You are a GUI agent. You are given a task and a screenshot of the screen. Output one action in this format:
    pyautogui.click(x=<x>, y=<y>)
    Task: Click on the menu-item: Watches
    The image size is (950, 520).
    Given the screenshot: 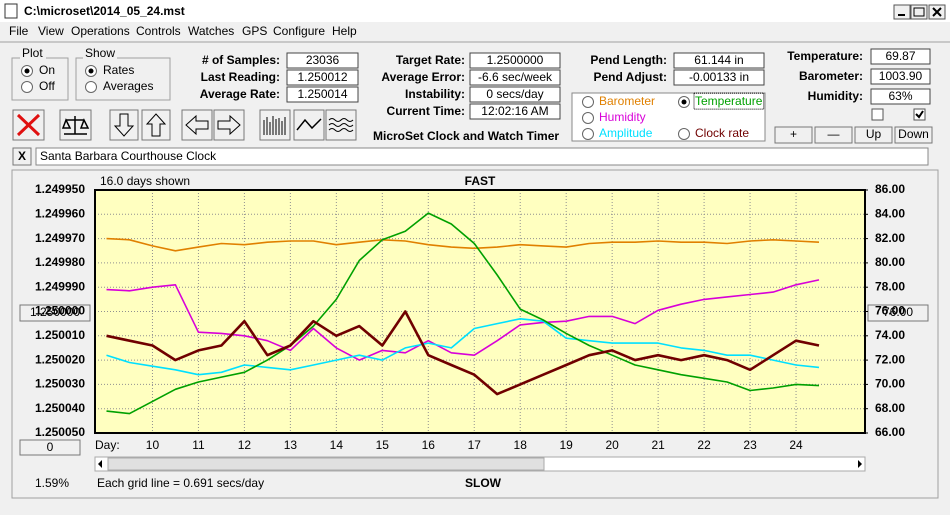 What is the action you would take?
    pyautogui.click(x=211, y=31)
    